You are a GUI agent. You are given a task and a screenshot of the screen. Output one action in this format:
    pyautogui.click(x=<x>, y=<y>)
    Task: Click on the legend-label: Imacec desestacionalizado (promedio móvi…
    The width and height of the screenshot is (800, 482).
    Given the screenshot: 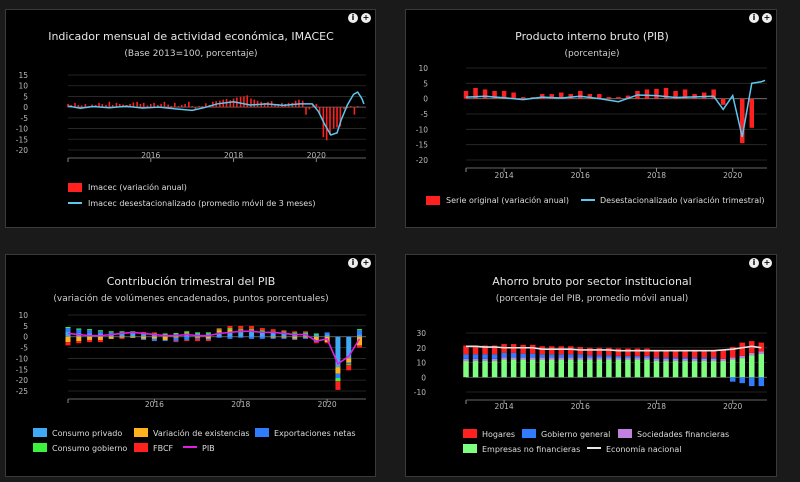 What is the action you would take?
    pyautogui.click(x=202, y=203)
    